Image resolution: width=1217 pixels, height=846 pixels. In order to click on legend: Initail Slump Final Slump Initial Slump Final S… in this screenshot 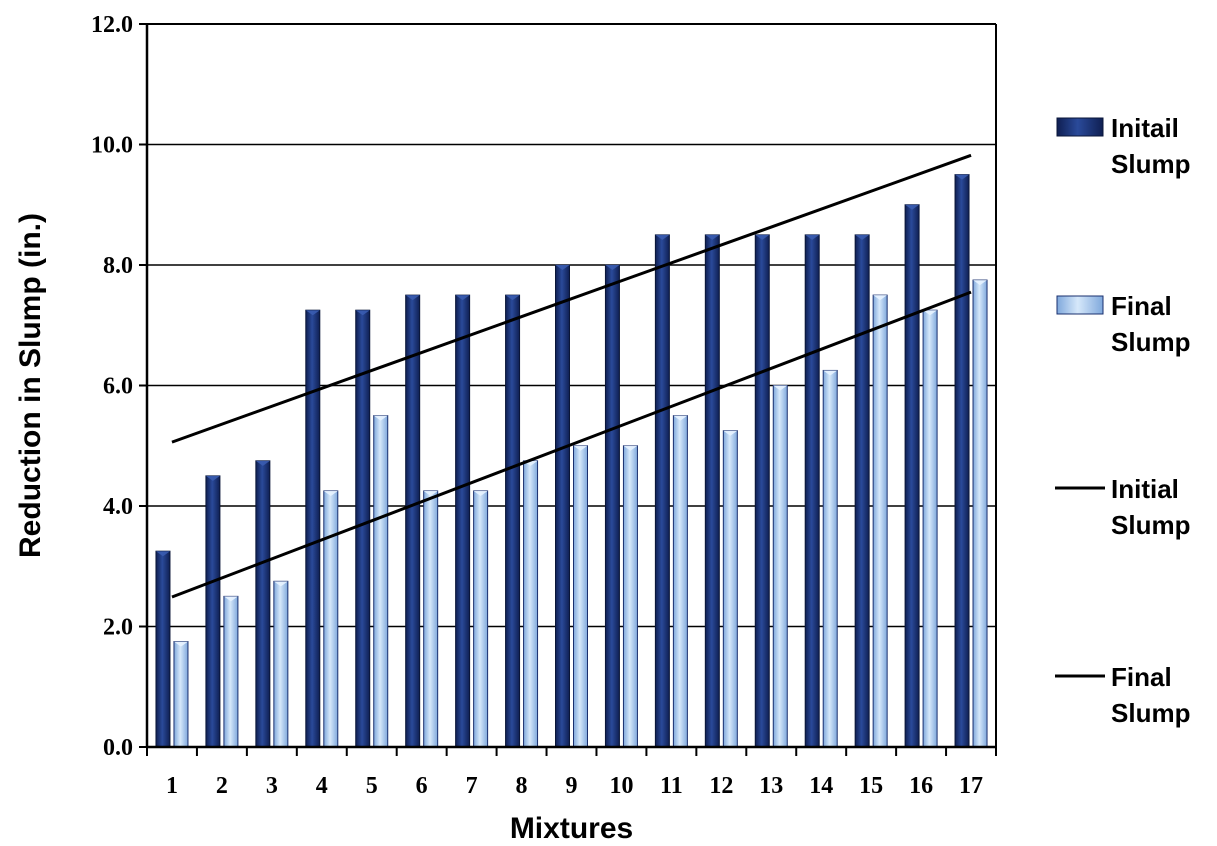, I will do `click(1122, 420)`.